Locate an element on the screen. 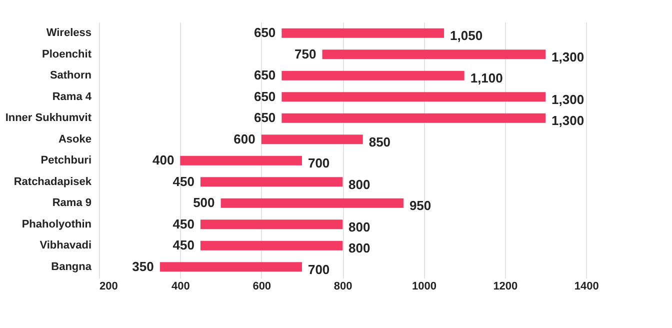 The image size is (672, 328). annotation: 750 is located at coordinates (305, 54).